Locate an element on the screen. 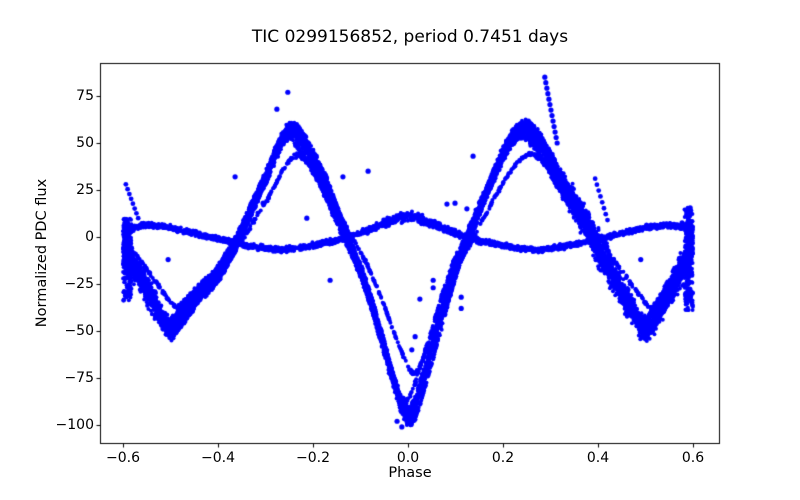 The width and height of the screenshot is (800, 500). plot-title: TIC 0299156852, period 0.7451 days is located at coordinates (410, 37).